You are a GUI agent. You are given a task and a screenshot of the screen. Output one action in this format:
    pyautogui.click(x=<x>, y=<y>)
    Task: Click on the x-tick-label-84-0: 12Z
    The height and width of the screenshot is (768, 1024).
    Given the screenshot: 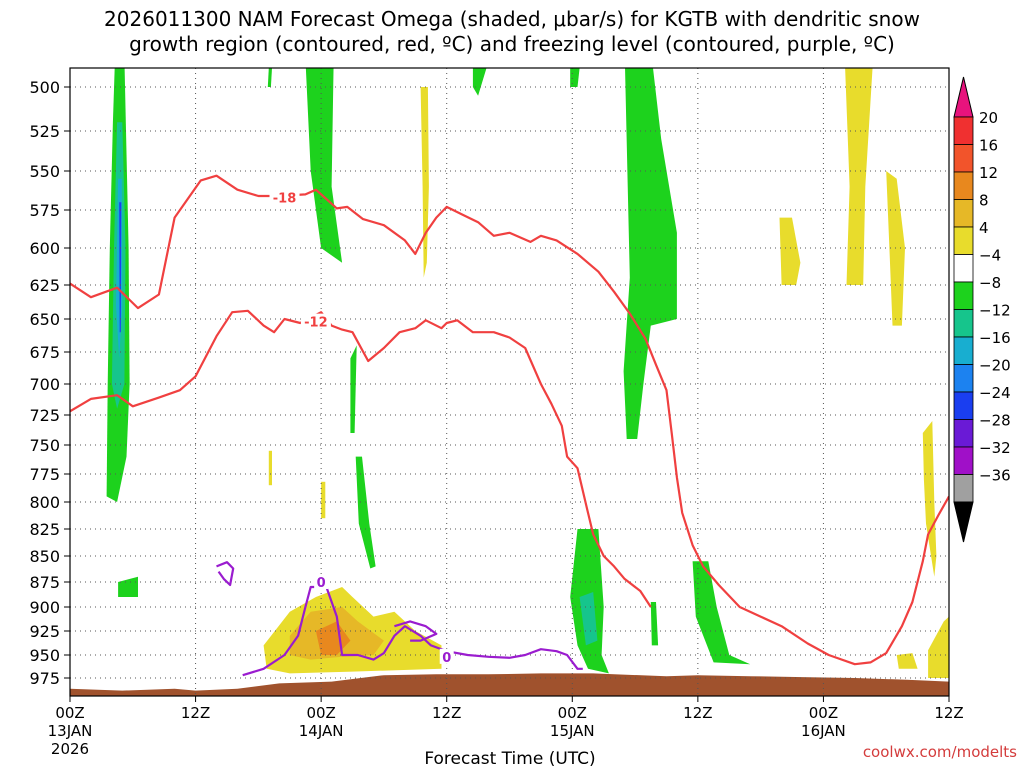 What is the action you would take?
    pyautogui.click(x=948, y=713)
    